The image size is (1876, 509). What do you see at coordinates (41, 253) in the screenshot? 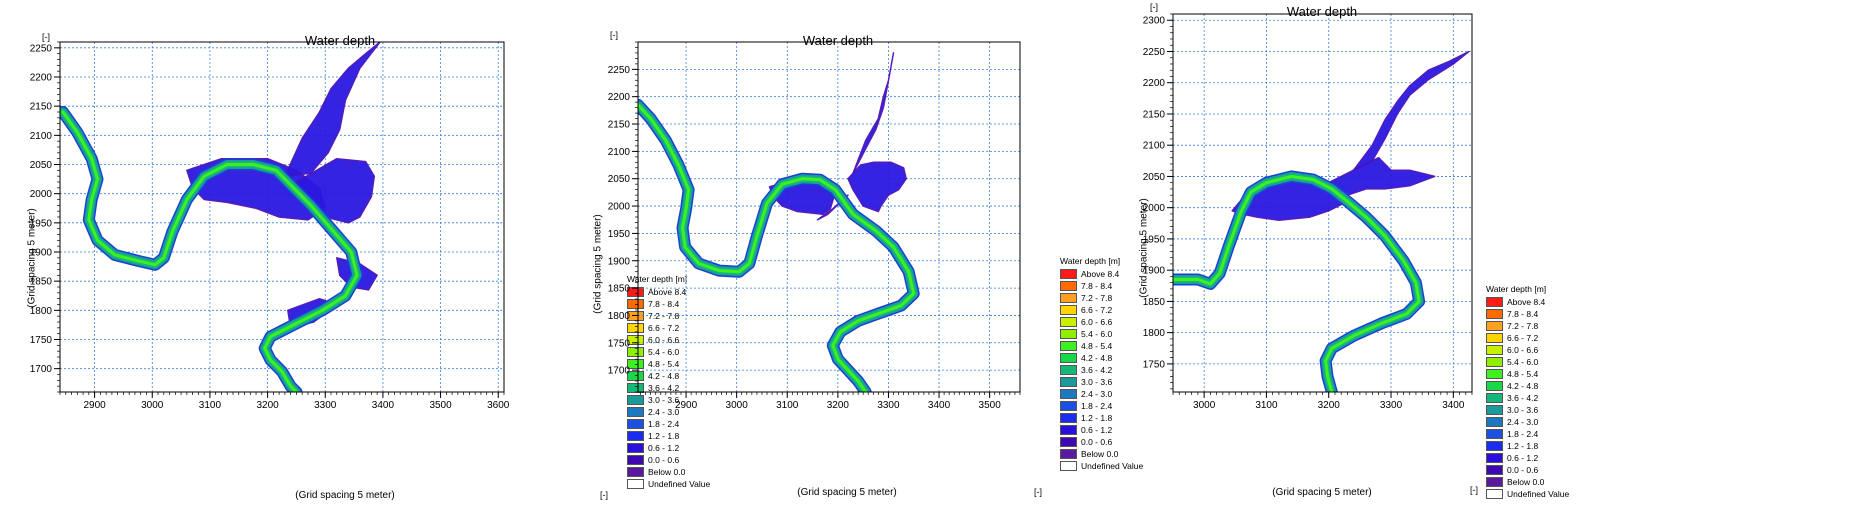
I see `y-tick-label: 1900` at bounding box center [41, 253].